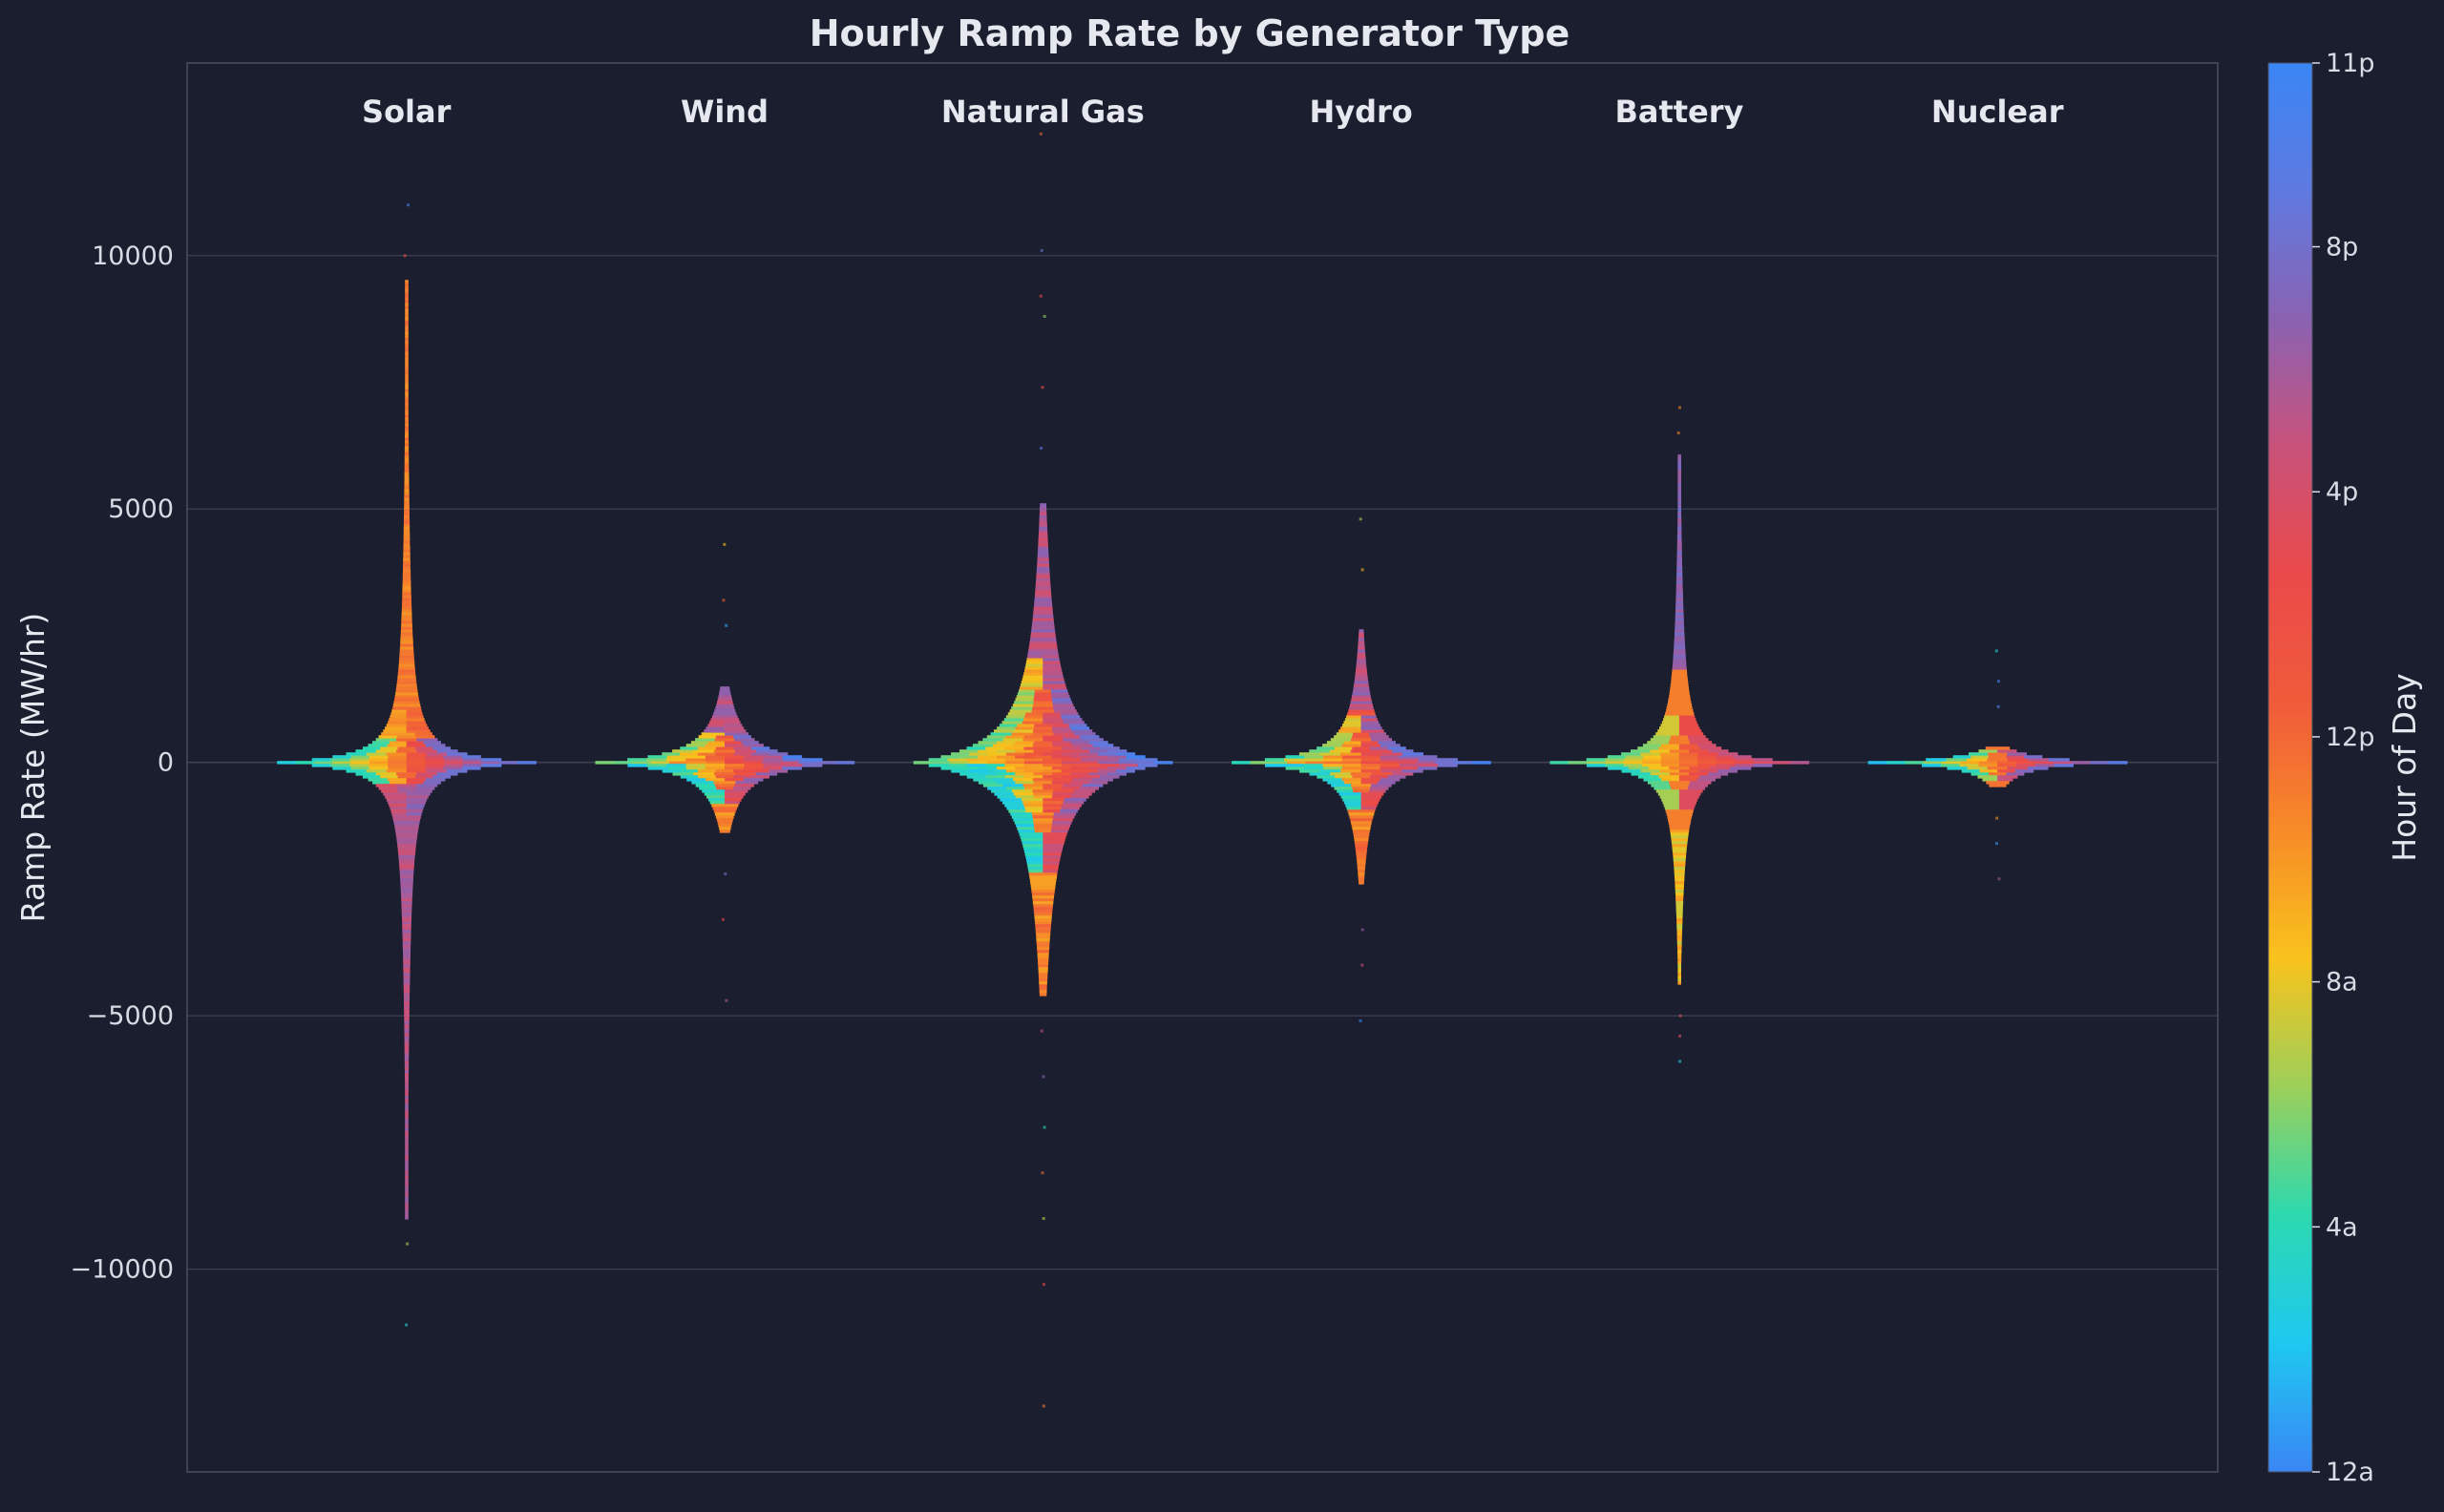 This screenshot has width=2444, height=1512. Describe the element at coordinates (2350, 738) in the screenshot. I see `colorbar-tick-label: 12p` at that location.